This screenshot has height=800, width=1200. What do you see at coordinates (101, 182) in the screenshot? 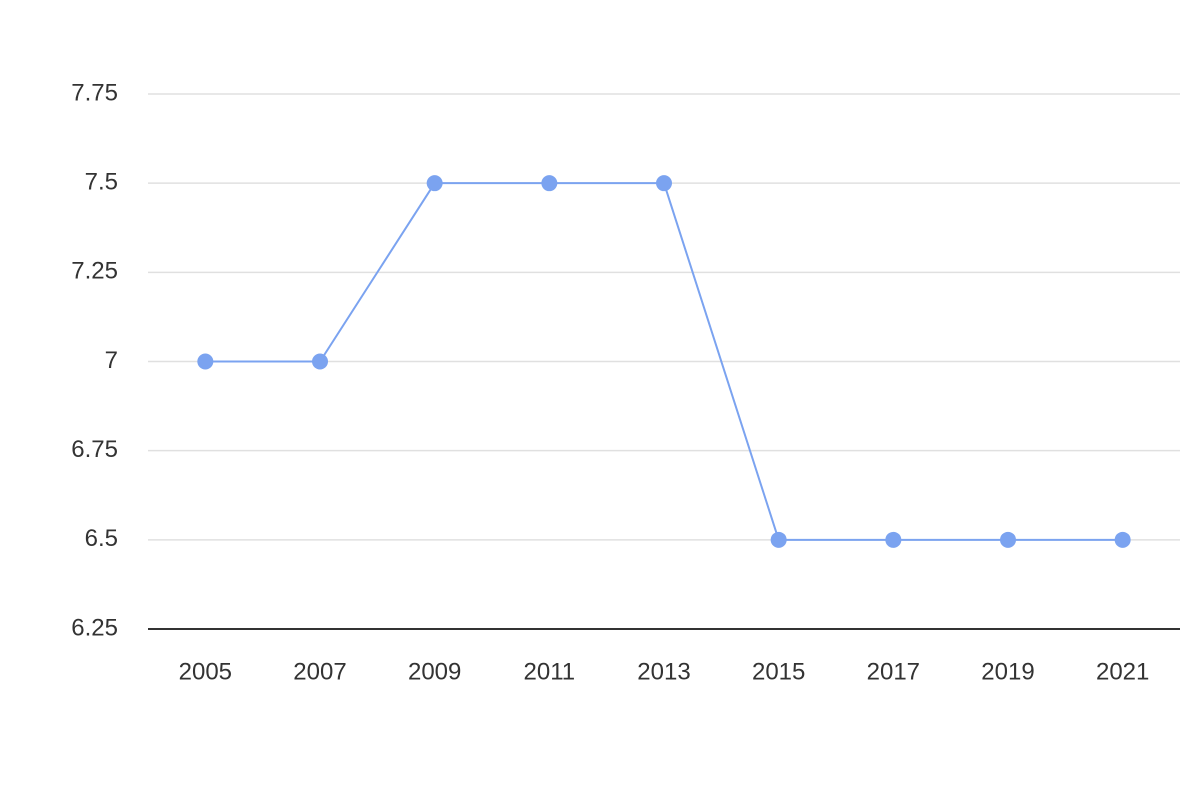
I see `y-tick-label: 7.5` at bounding box center [101, 182].